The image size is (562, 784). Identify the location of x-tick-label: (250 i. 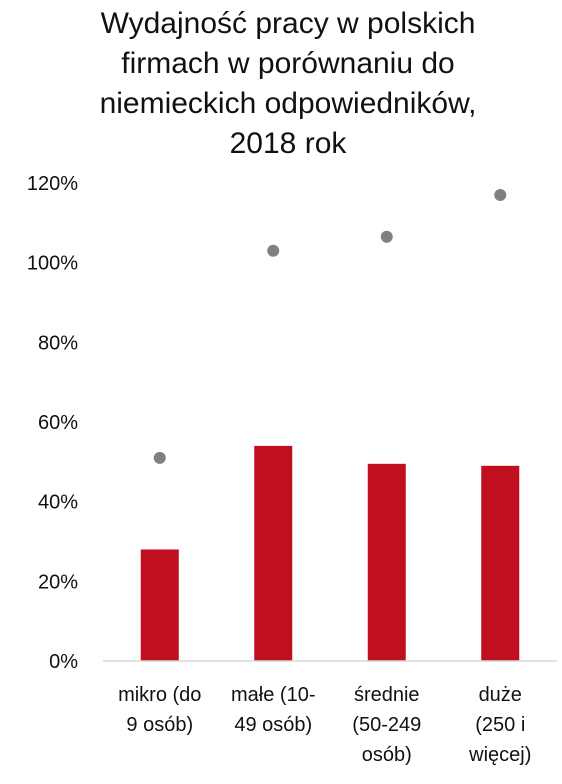
(500, 725).